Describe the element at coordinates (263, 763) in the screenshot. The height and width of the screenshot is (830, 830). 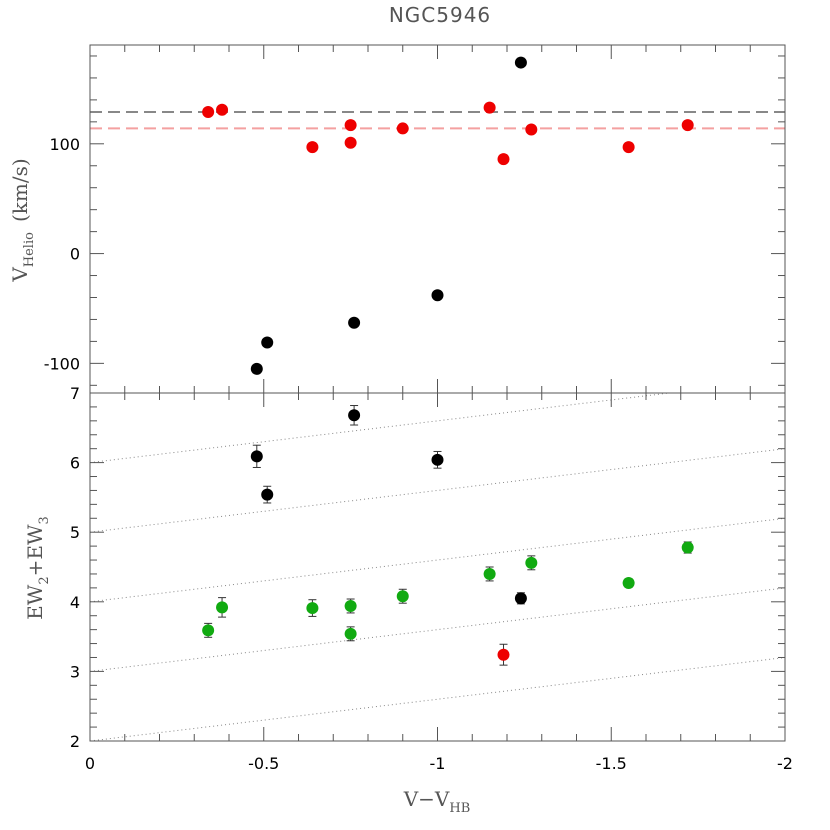
I see `x-tick-label: -0.5` at that location.